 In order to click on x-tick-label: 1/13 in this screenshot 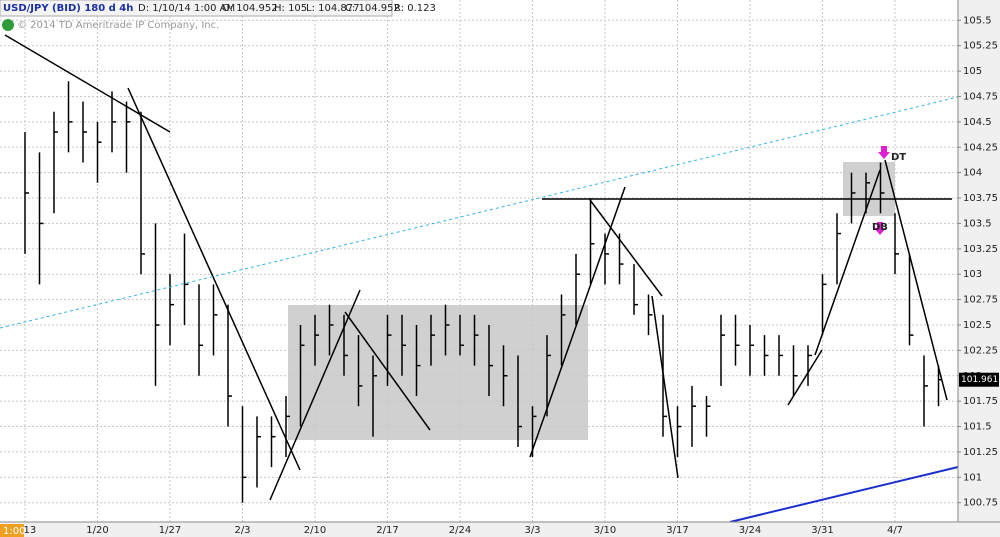, I will do `click(25, 530)`.